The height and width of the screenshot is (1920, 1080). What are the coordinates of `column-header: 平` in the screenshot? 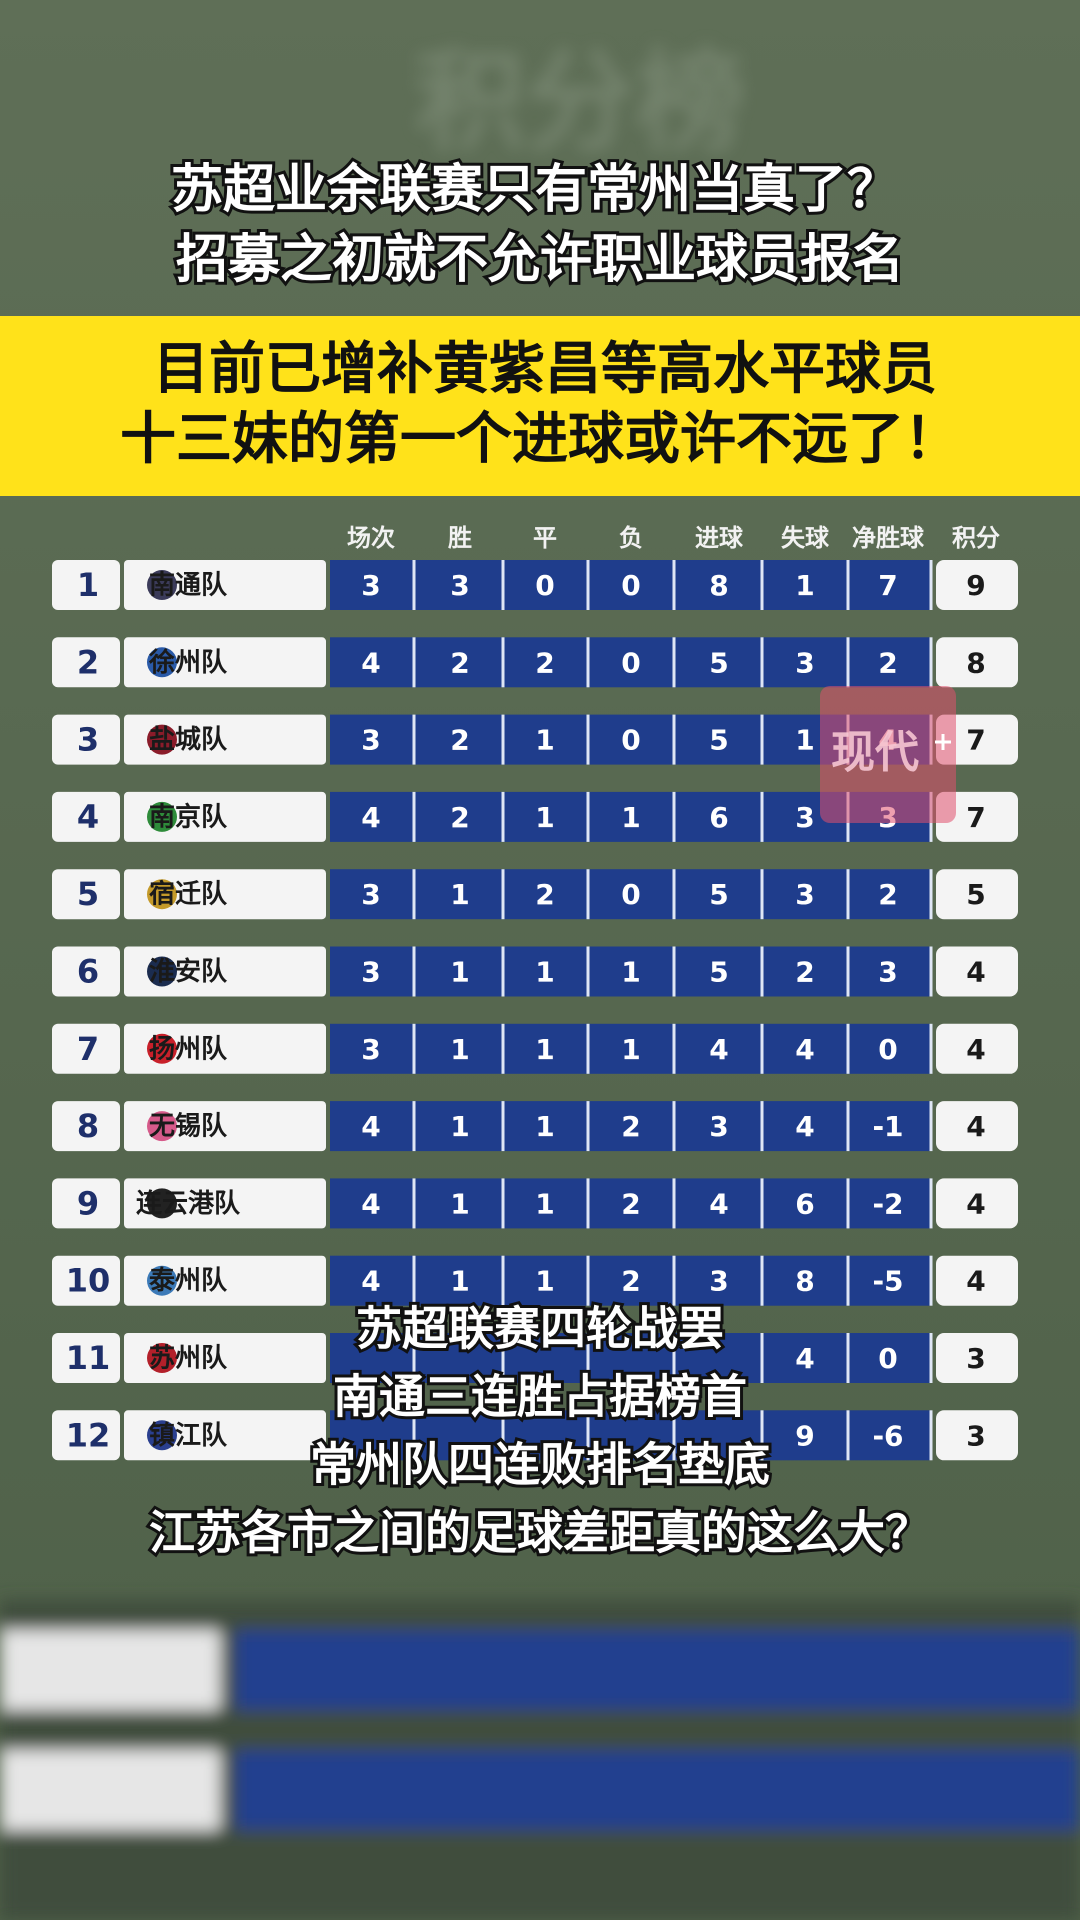 It's located at (545, 538).